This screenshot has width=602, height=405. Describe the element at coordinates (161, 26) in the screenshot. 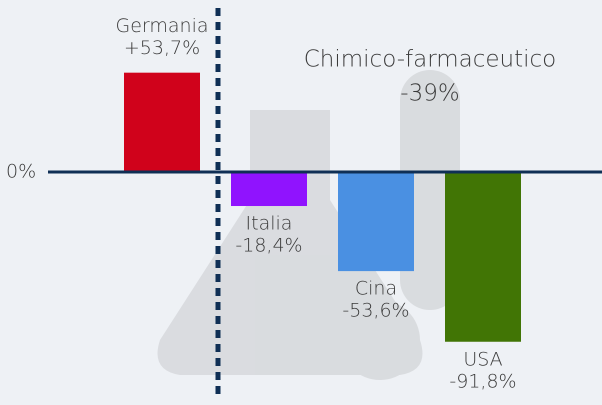

I see `category-label: Germania` at that location.